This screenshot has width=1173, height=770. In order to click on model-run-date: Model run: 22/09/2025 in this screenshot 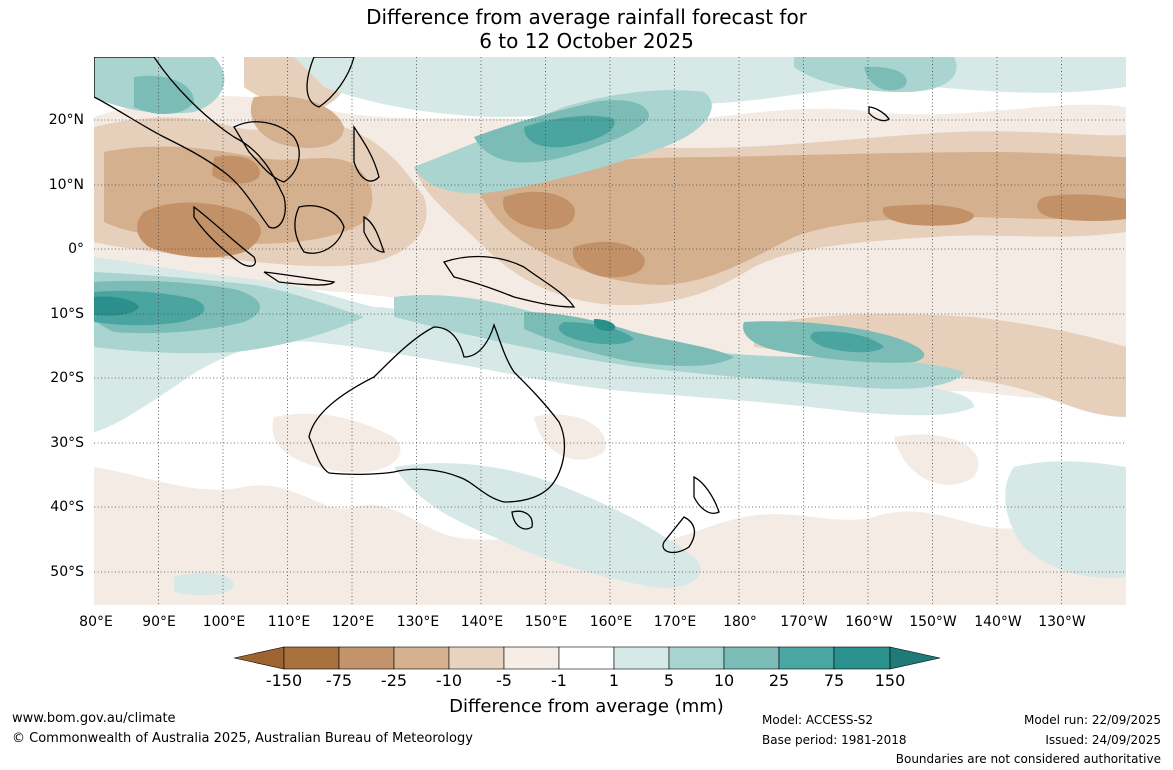, I will do `click(1092, 720)`.